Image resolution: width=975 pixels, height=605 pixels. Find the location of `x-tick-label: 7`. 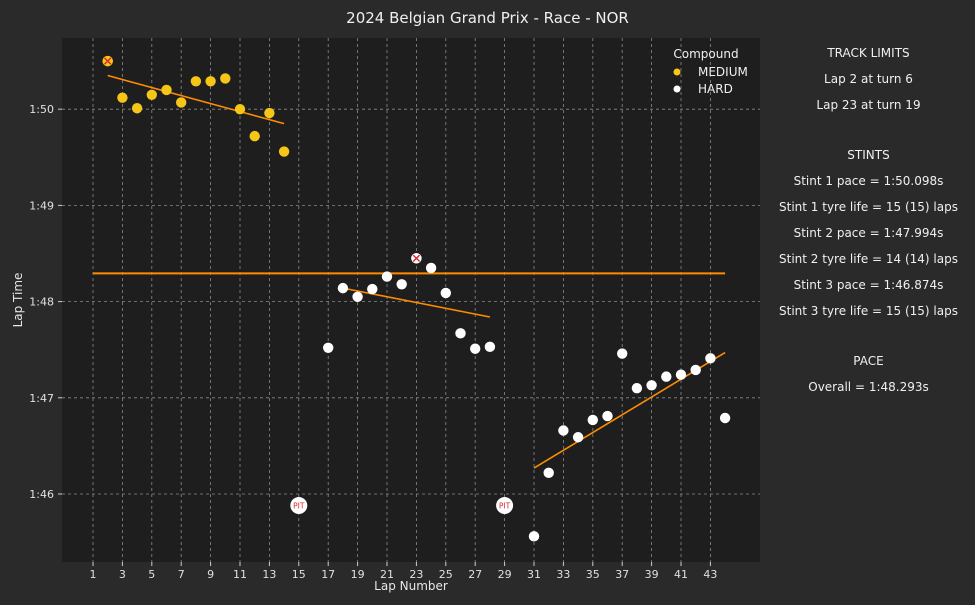

x-tick-label: 7 is located at coordinates (181, 574).